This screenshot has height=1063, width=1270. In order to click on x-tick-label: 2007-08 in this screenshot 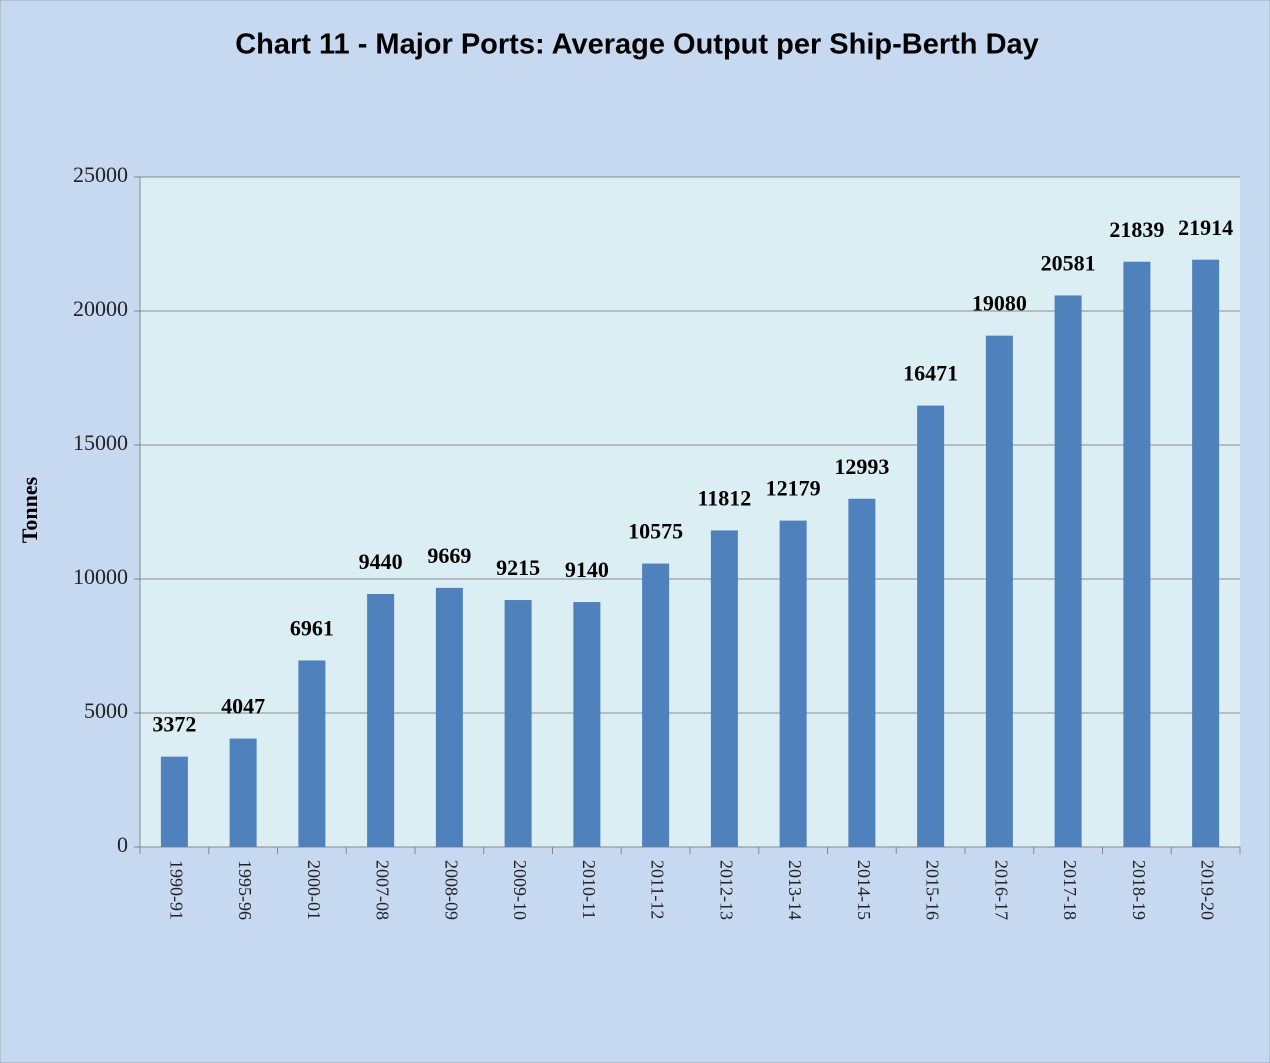, I will do `click(383, 890)`.